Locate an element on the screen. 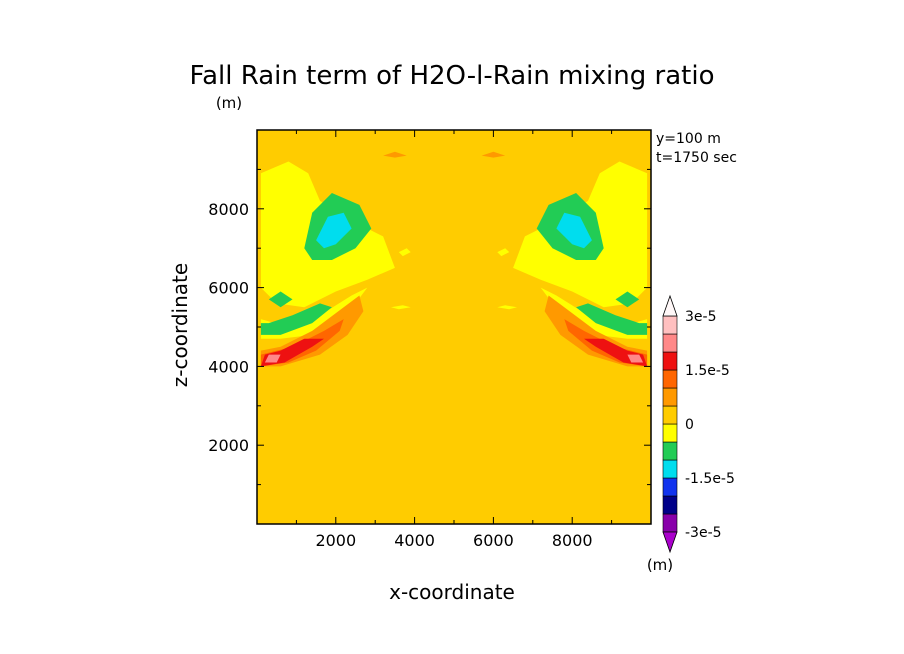  y-tick-label: 4000 is located at coordinates (228, 366).